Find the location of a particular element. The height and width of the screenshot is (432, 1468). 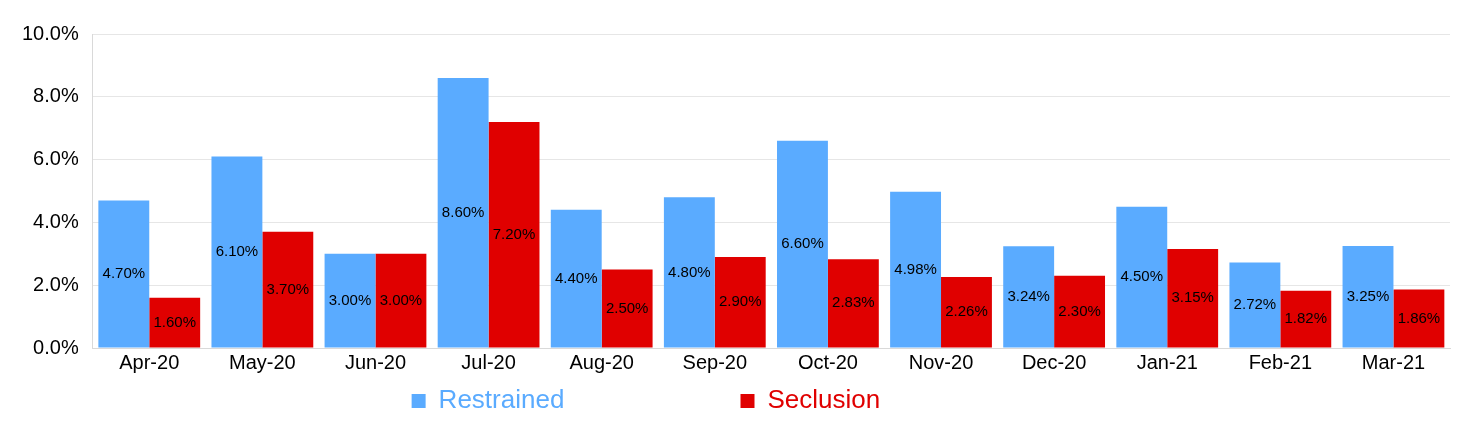

y-tick-label: 4.0% is located at coordinates (56, 220).